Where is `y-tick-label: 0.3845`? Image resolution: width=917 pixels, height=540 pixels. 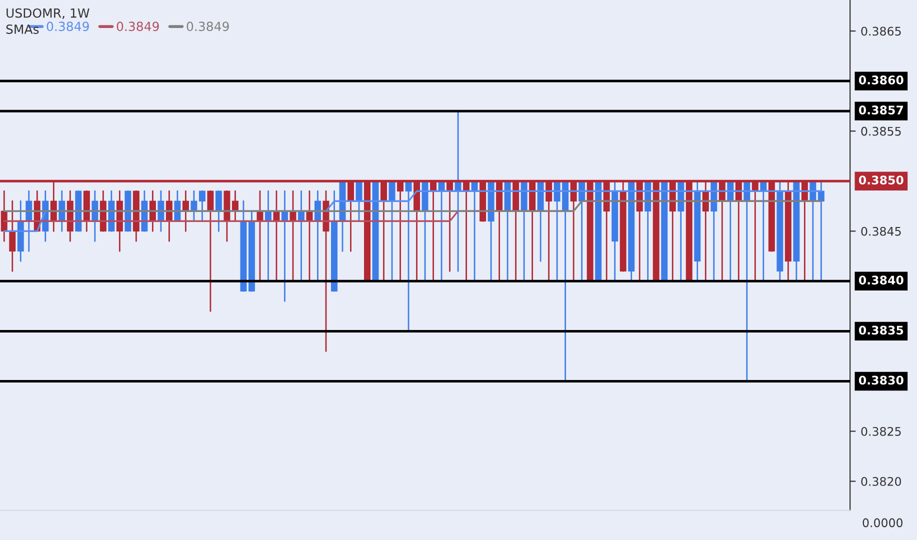 y-tick-label: 0.3845 is located at coordinates (881, 231).